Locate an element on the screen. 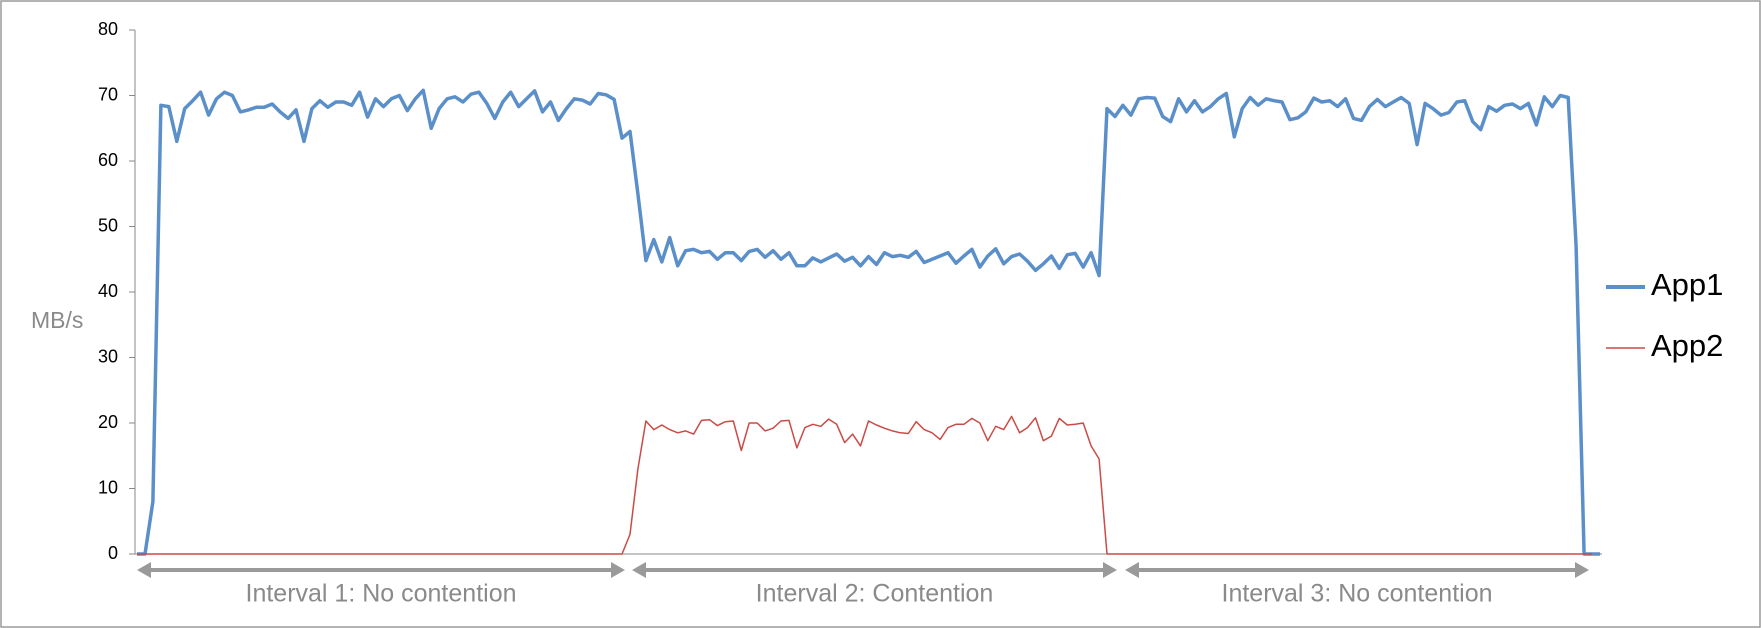 The width and height of the screenshot is (1761, 628). y-tick-label: 30 is located at coordinates (108, 356).